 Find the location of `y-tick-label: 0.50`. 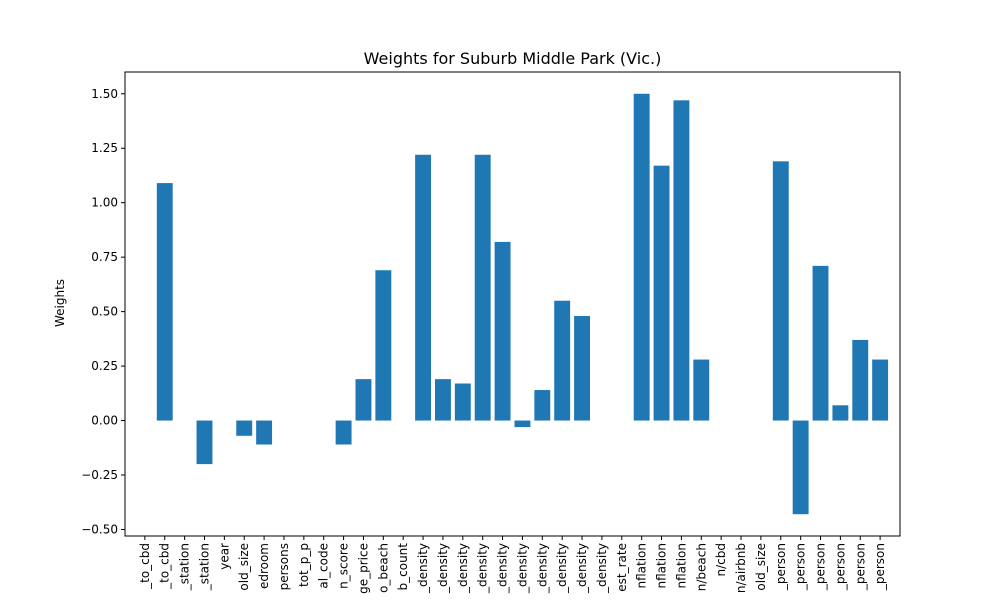

y-tick-label: 0.50 is located at coordinates (104, 312).